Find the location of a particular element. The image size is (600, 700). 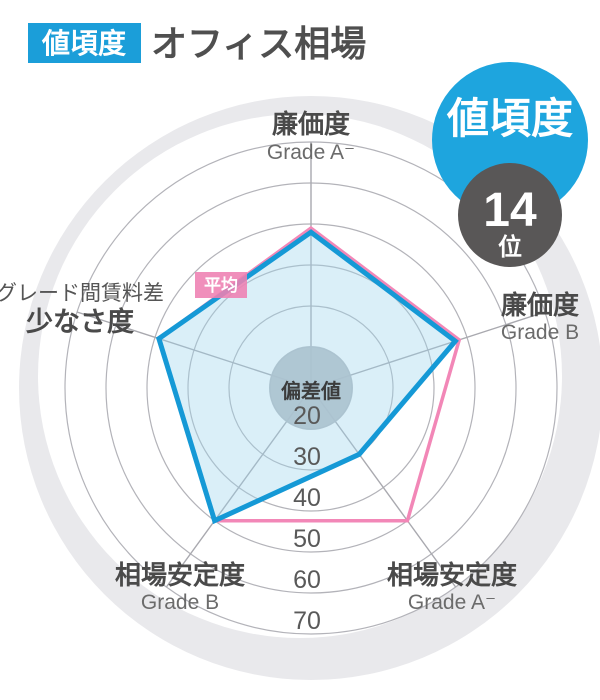

axis-label-right: 廉価度 Grade B is located at coordinates (540, 317).